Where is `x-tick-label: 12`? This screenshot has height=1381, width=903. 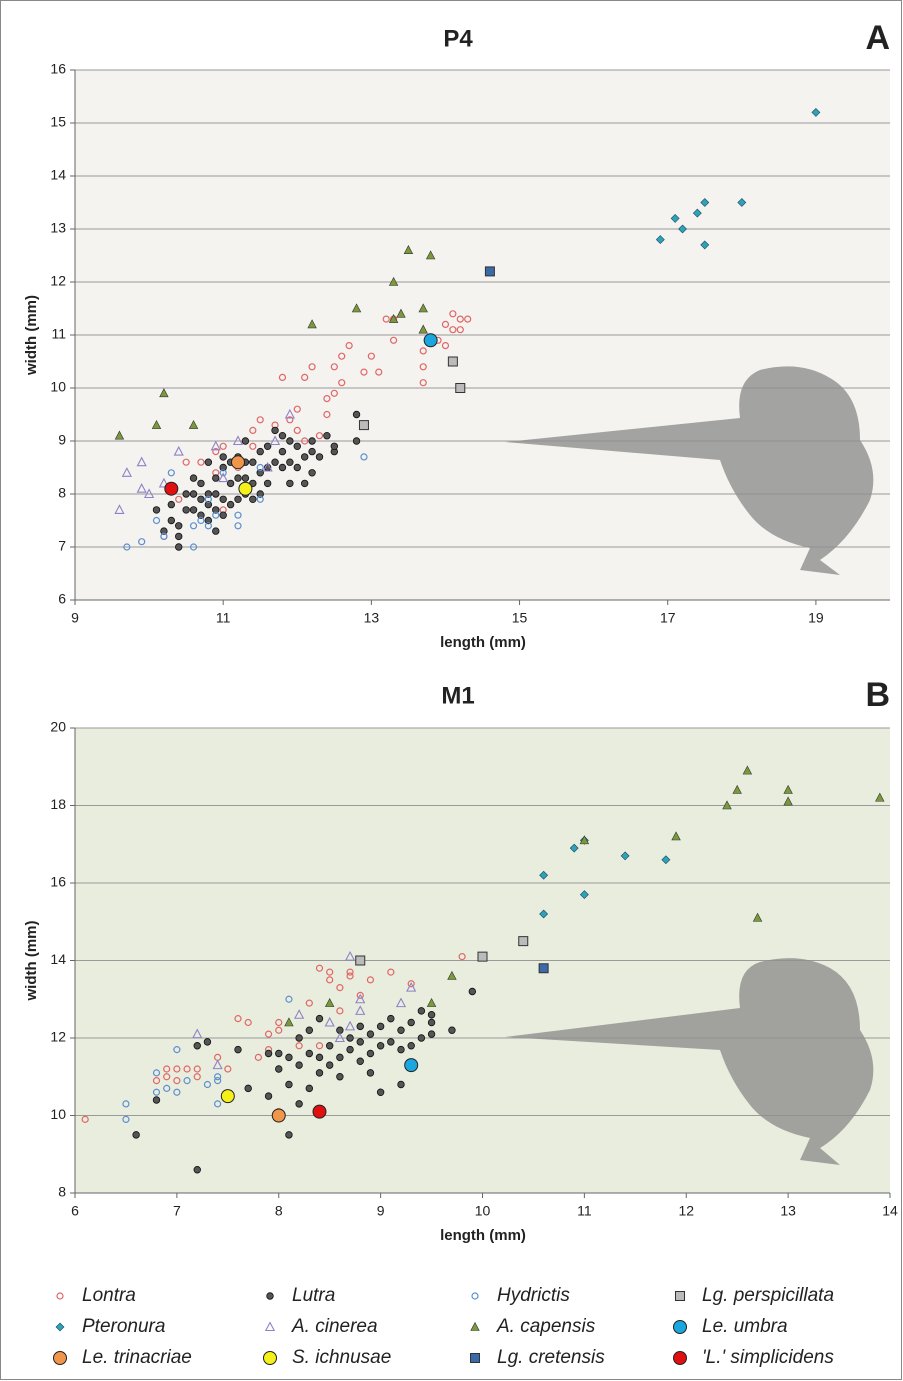 x-tick-label: 12 is located at coordinates (686, 1211).